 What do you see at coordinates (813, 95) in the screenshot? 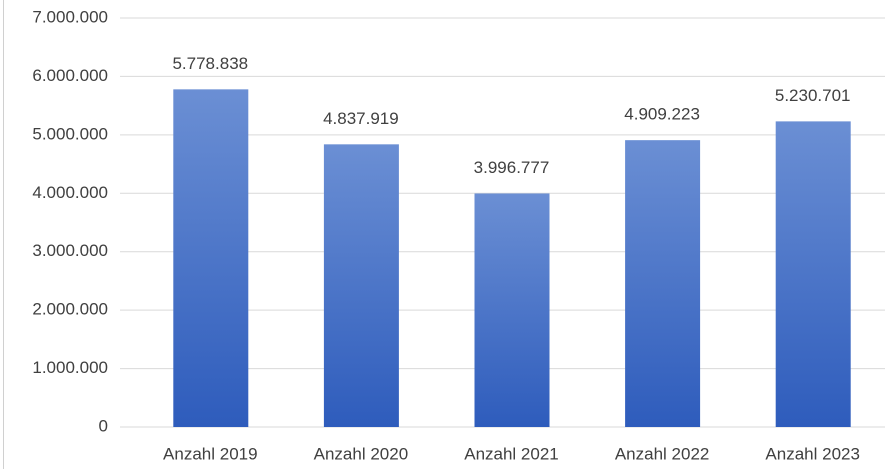
I see `data-label: 5.230.701` at bounding box center [813, 95].